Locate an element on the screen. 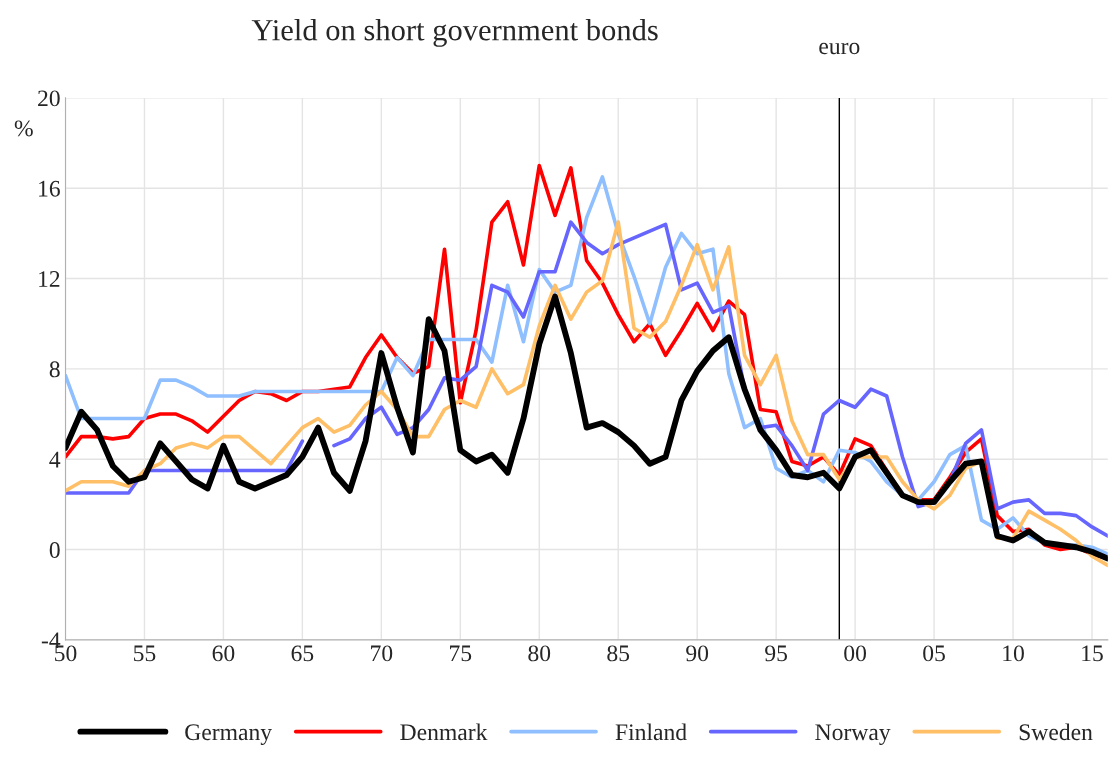 The width and height of the screenshot is (1110, 759). ref-line-label: euro is located at coordinates (839, 48).